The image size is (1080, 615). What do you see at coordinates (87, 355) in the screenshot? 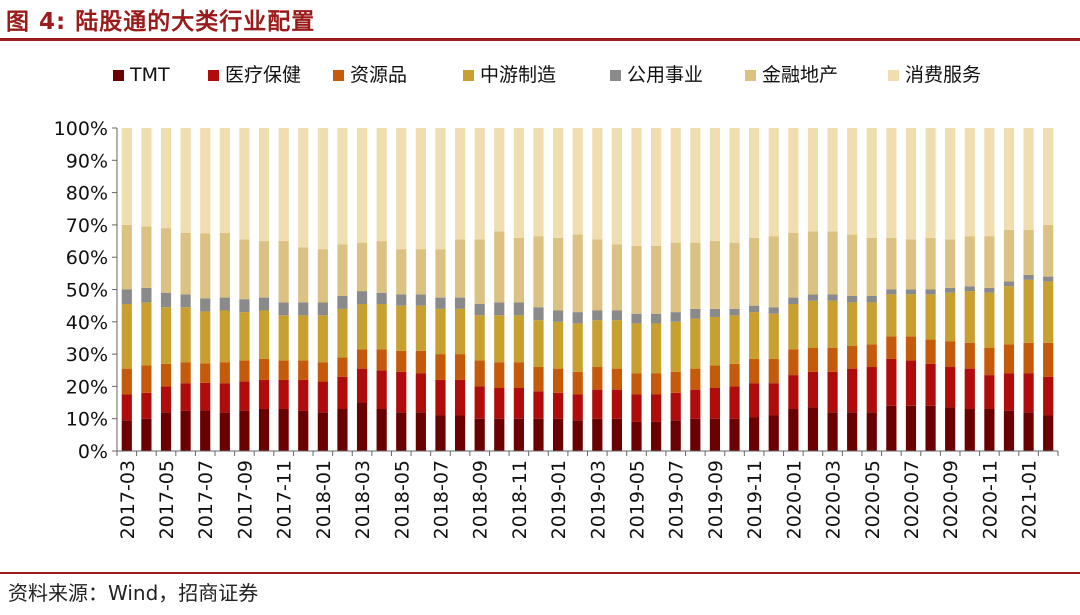
I see `y-tick-label: 30%` at bounding box center [87, 355].